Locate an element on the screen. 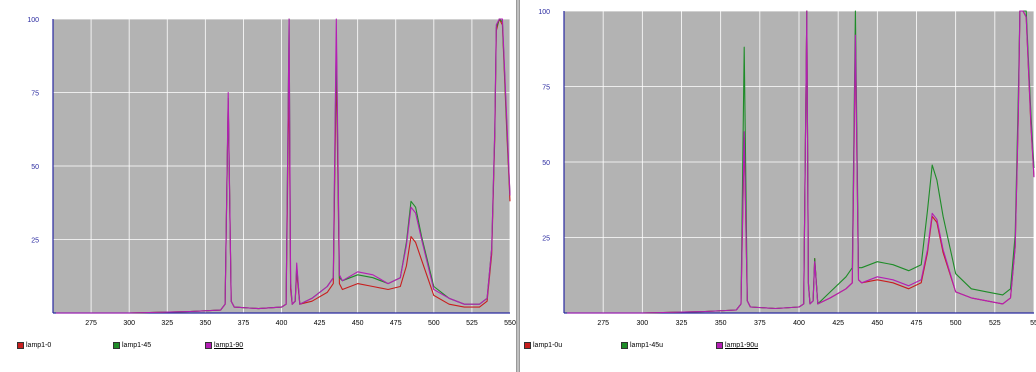  legend-right: lamp1-0u lamp1-45u lamp1-90u is located at coordinates (778, 348).